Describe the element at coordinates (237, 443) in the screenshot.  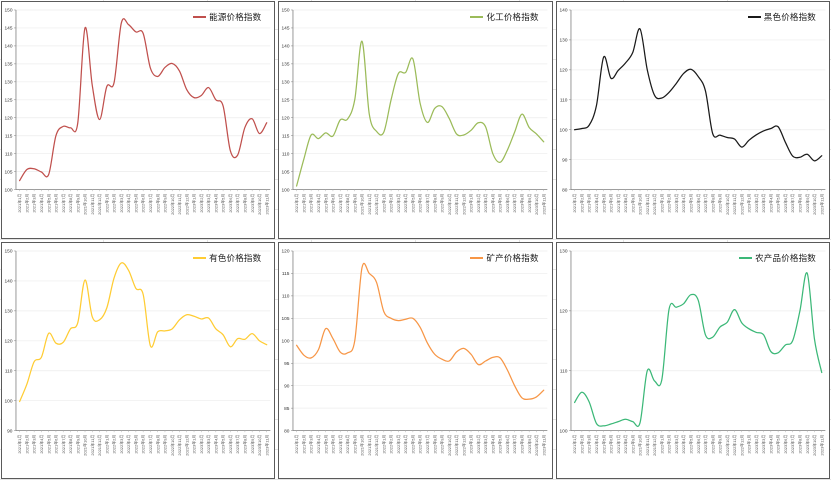
I see `svg-text: 2023年7月` at that location.